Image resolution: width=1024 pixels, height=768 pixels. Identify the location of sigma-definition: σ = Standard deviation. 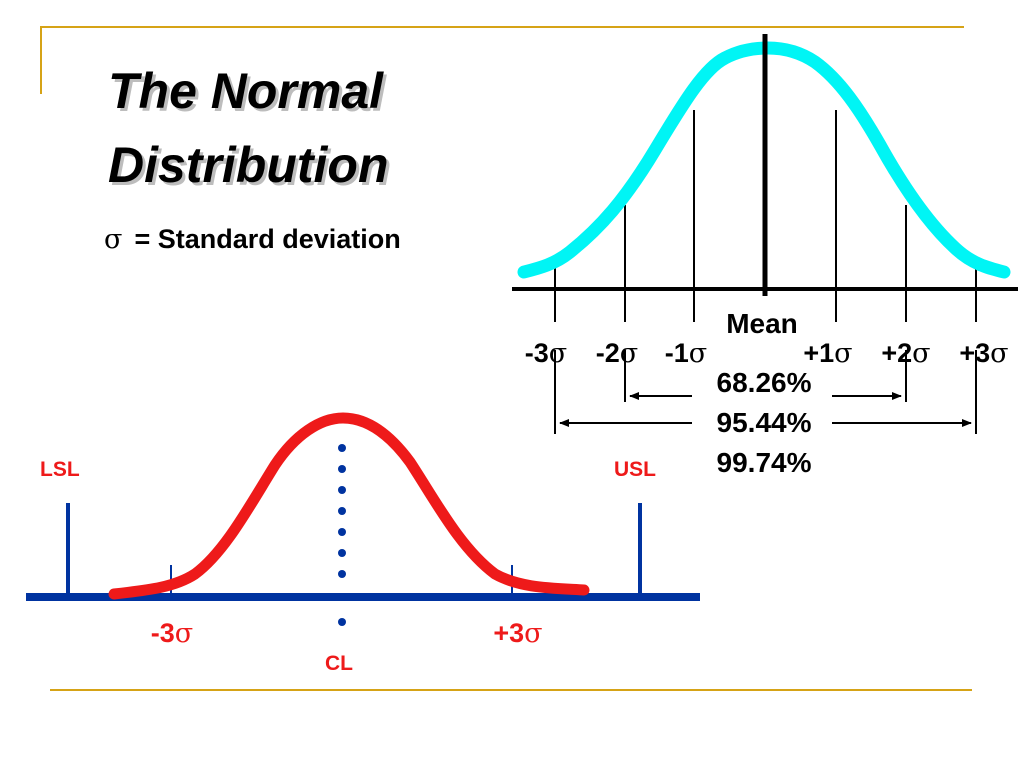
(252, 239).